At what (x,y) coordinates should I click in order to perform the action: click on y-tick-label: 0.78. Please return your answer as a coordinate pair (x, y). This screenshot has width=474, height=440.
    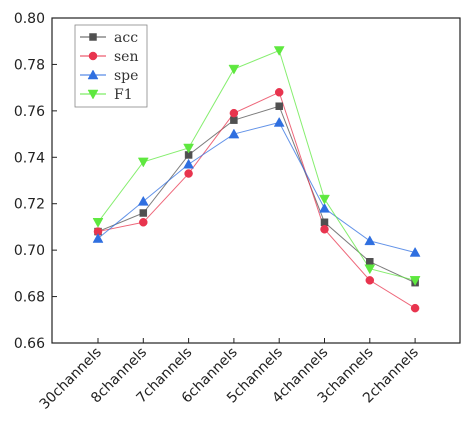
    Looking at the image, I should click on (29, 65).